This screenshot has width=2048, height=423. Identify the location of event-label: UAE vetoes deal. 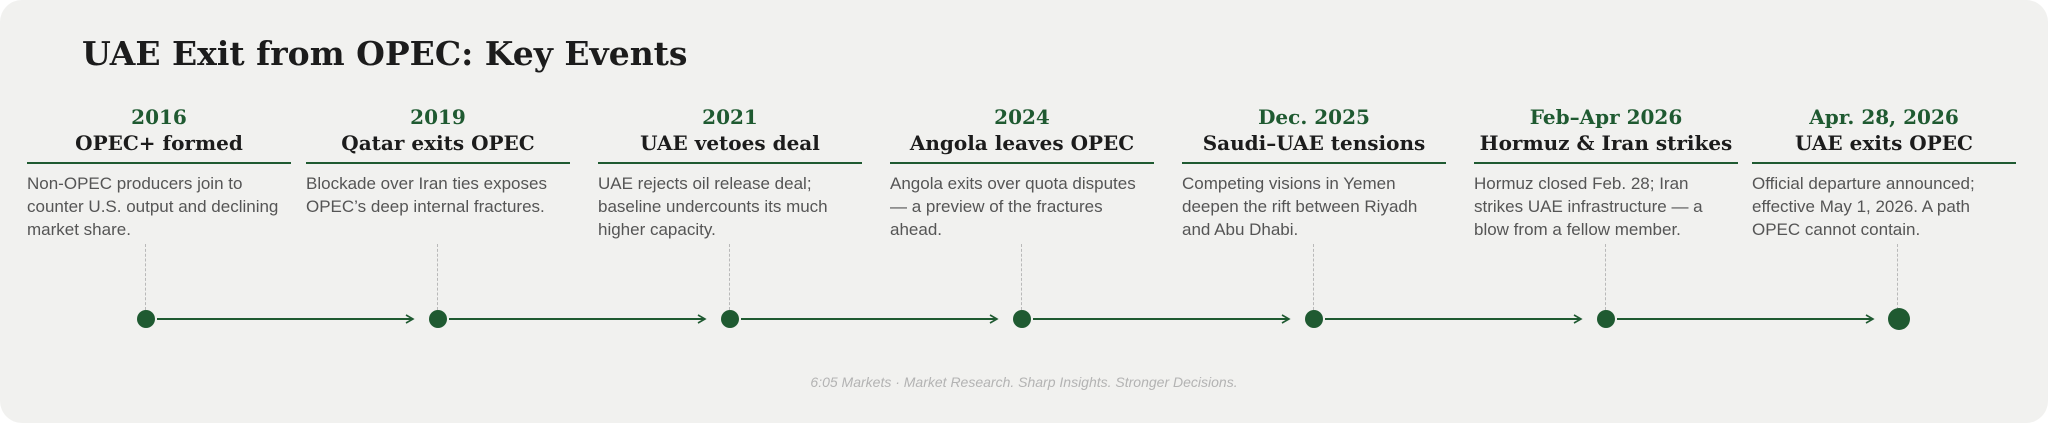
(730, 143).